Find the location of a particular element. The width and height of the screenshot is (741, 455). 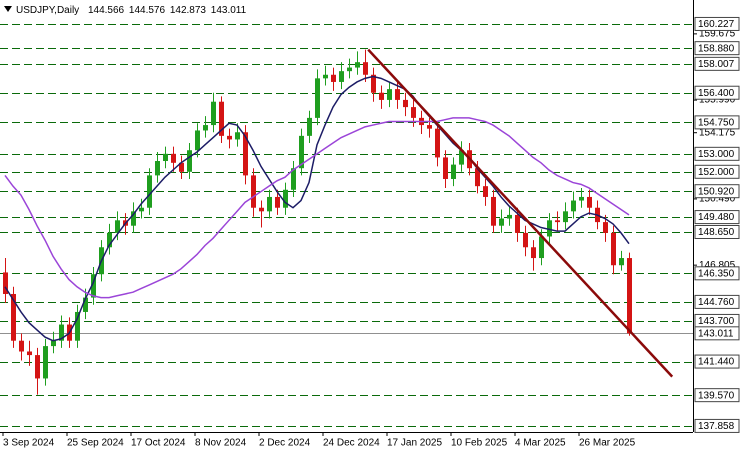

level-label: 158.007 is located at coordinates (716, 64).